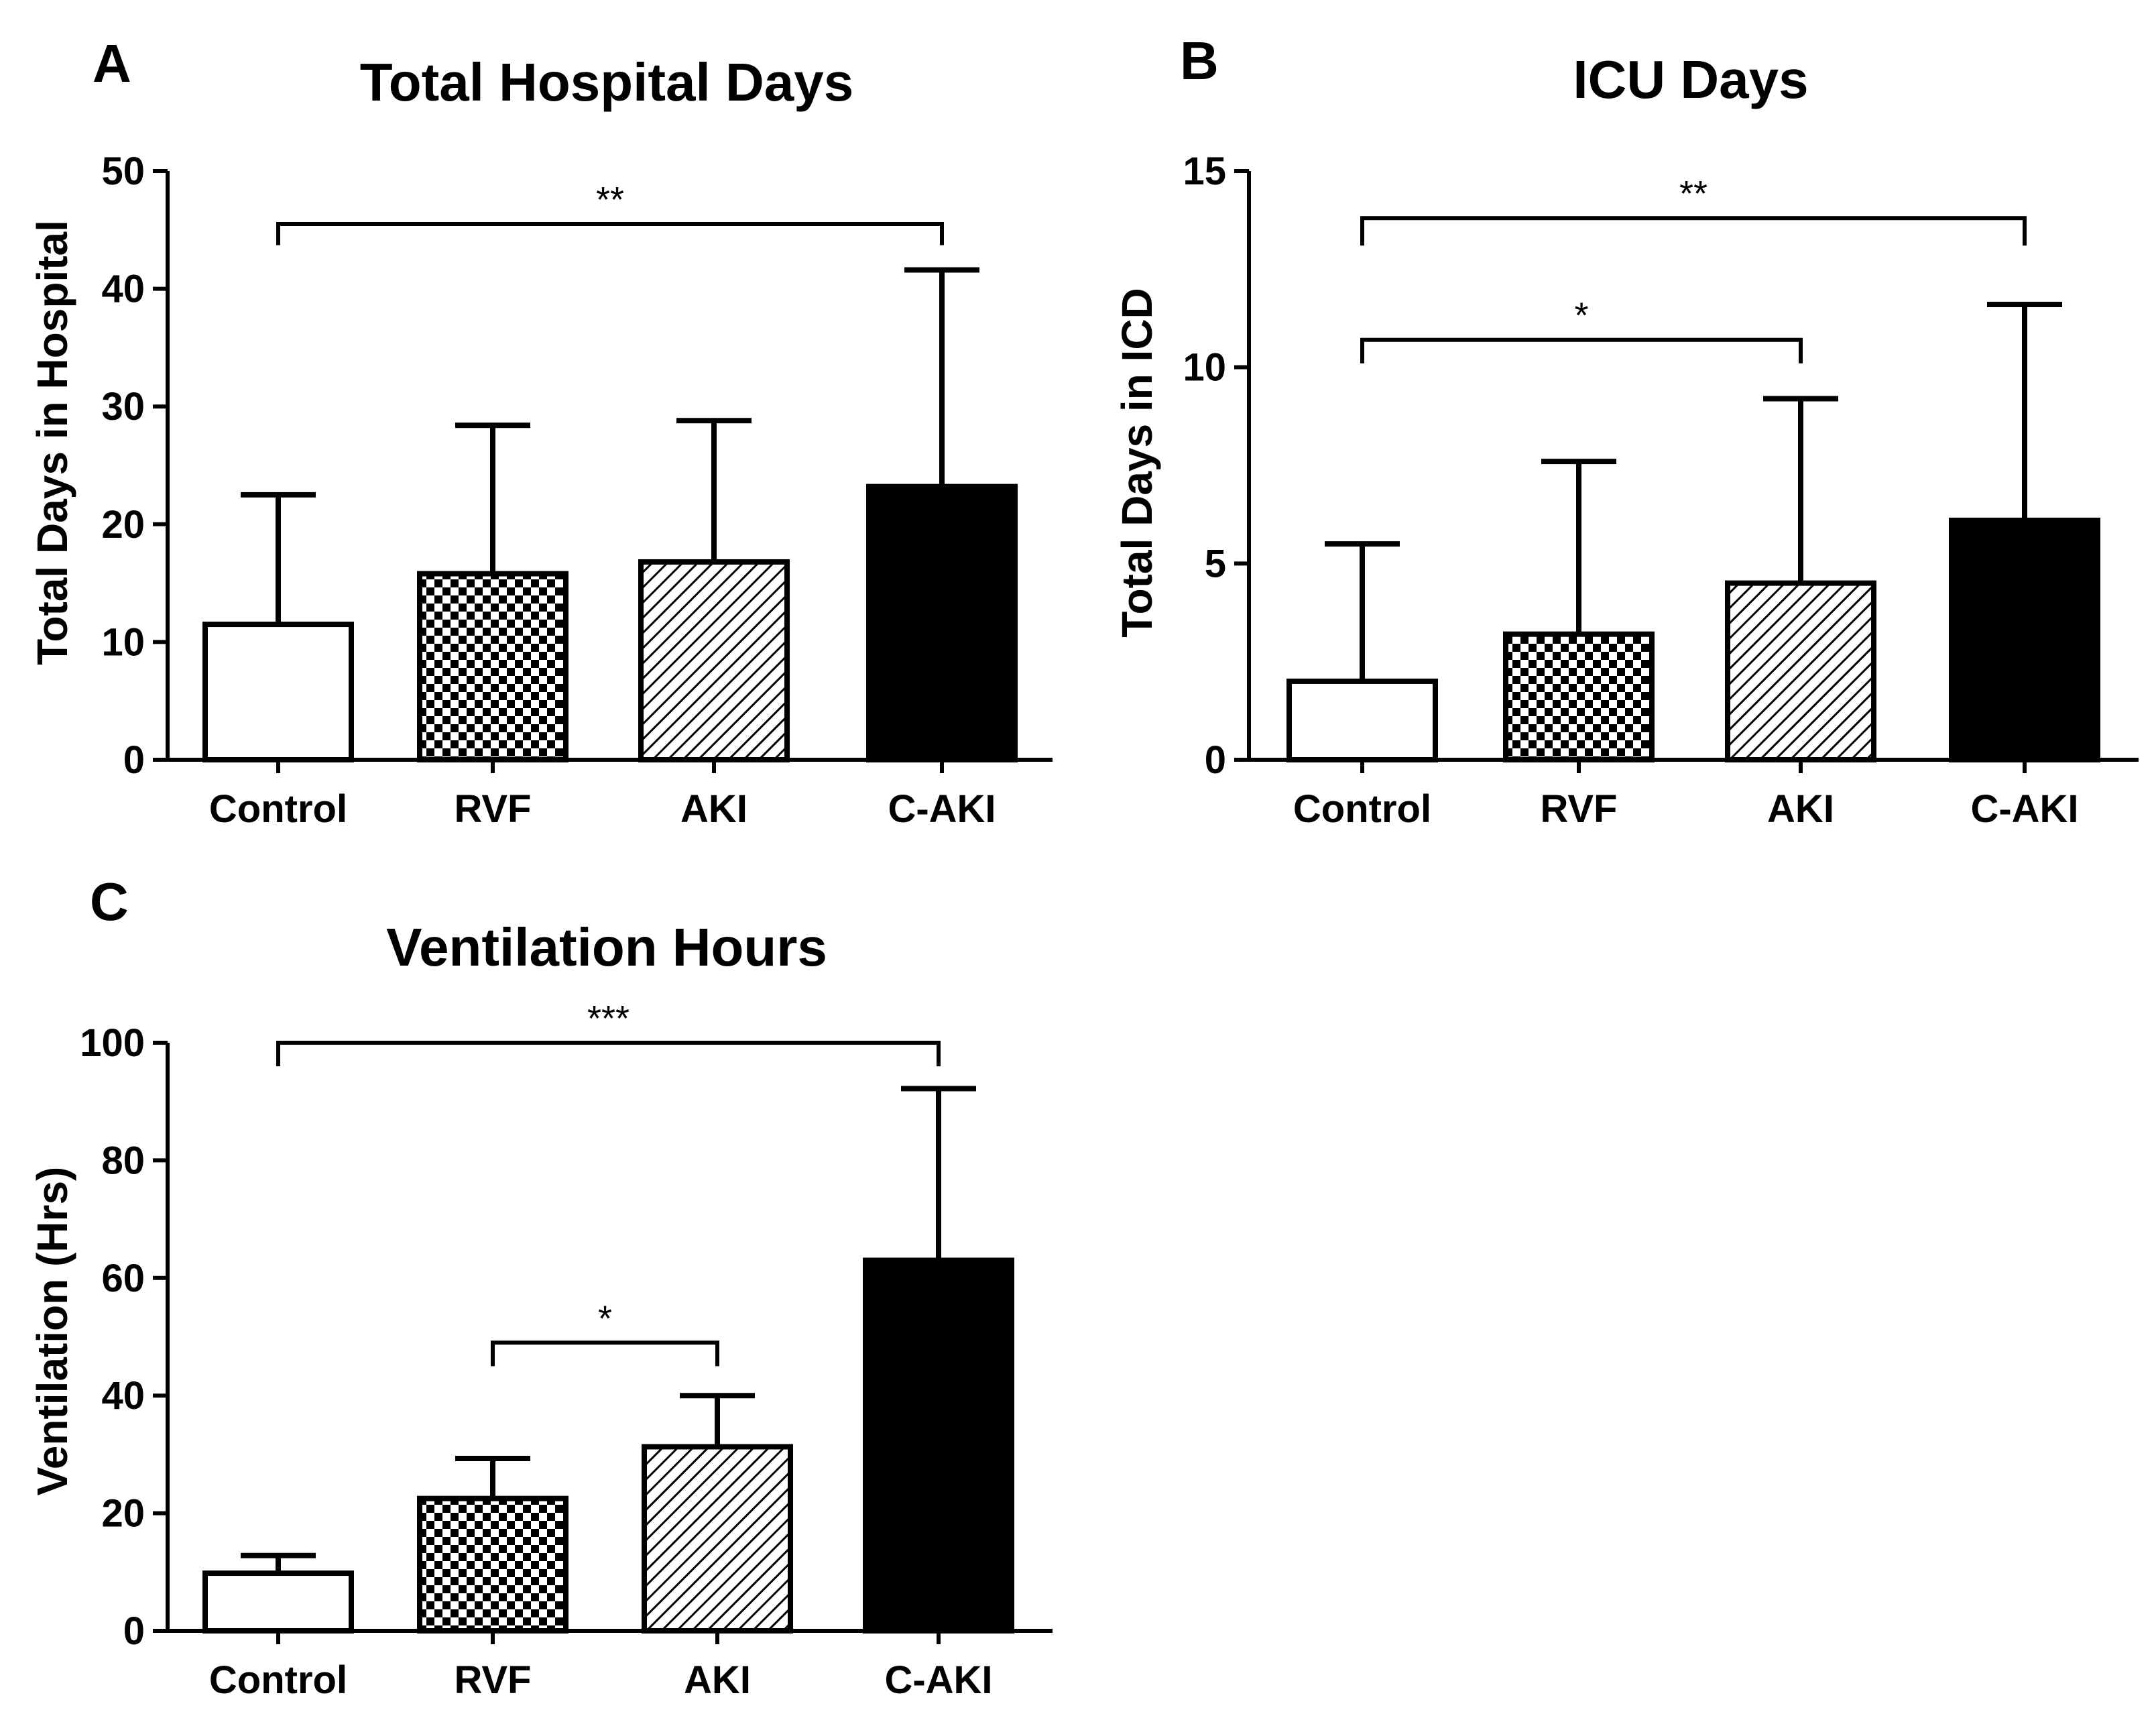 This screenshot has width=2156, height=1718. Describe the element at coordinates (52, 1331) in the screenshot. I see `y-axis-label: Ventilation (Hrs)` at that location.